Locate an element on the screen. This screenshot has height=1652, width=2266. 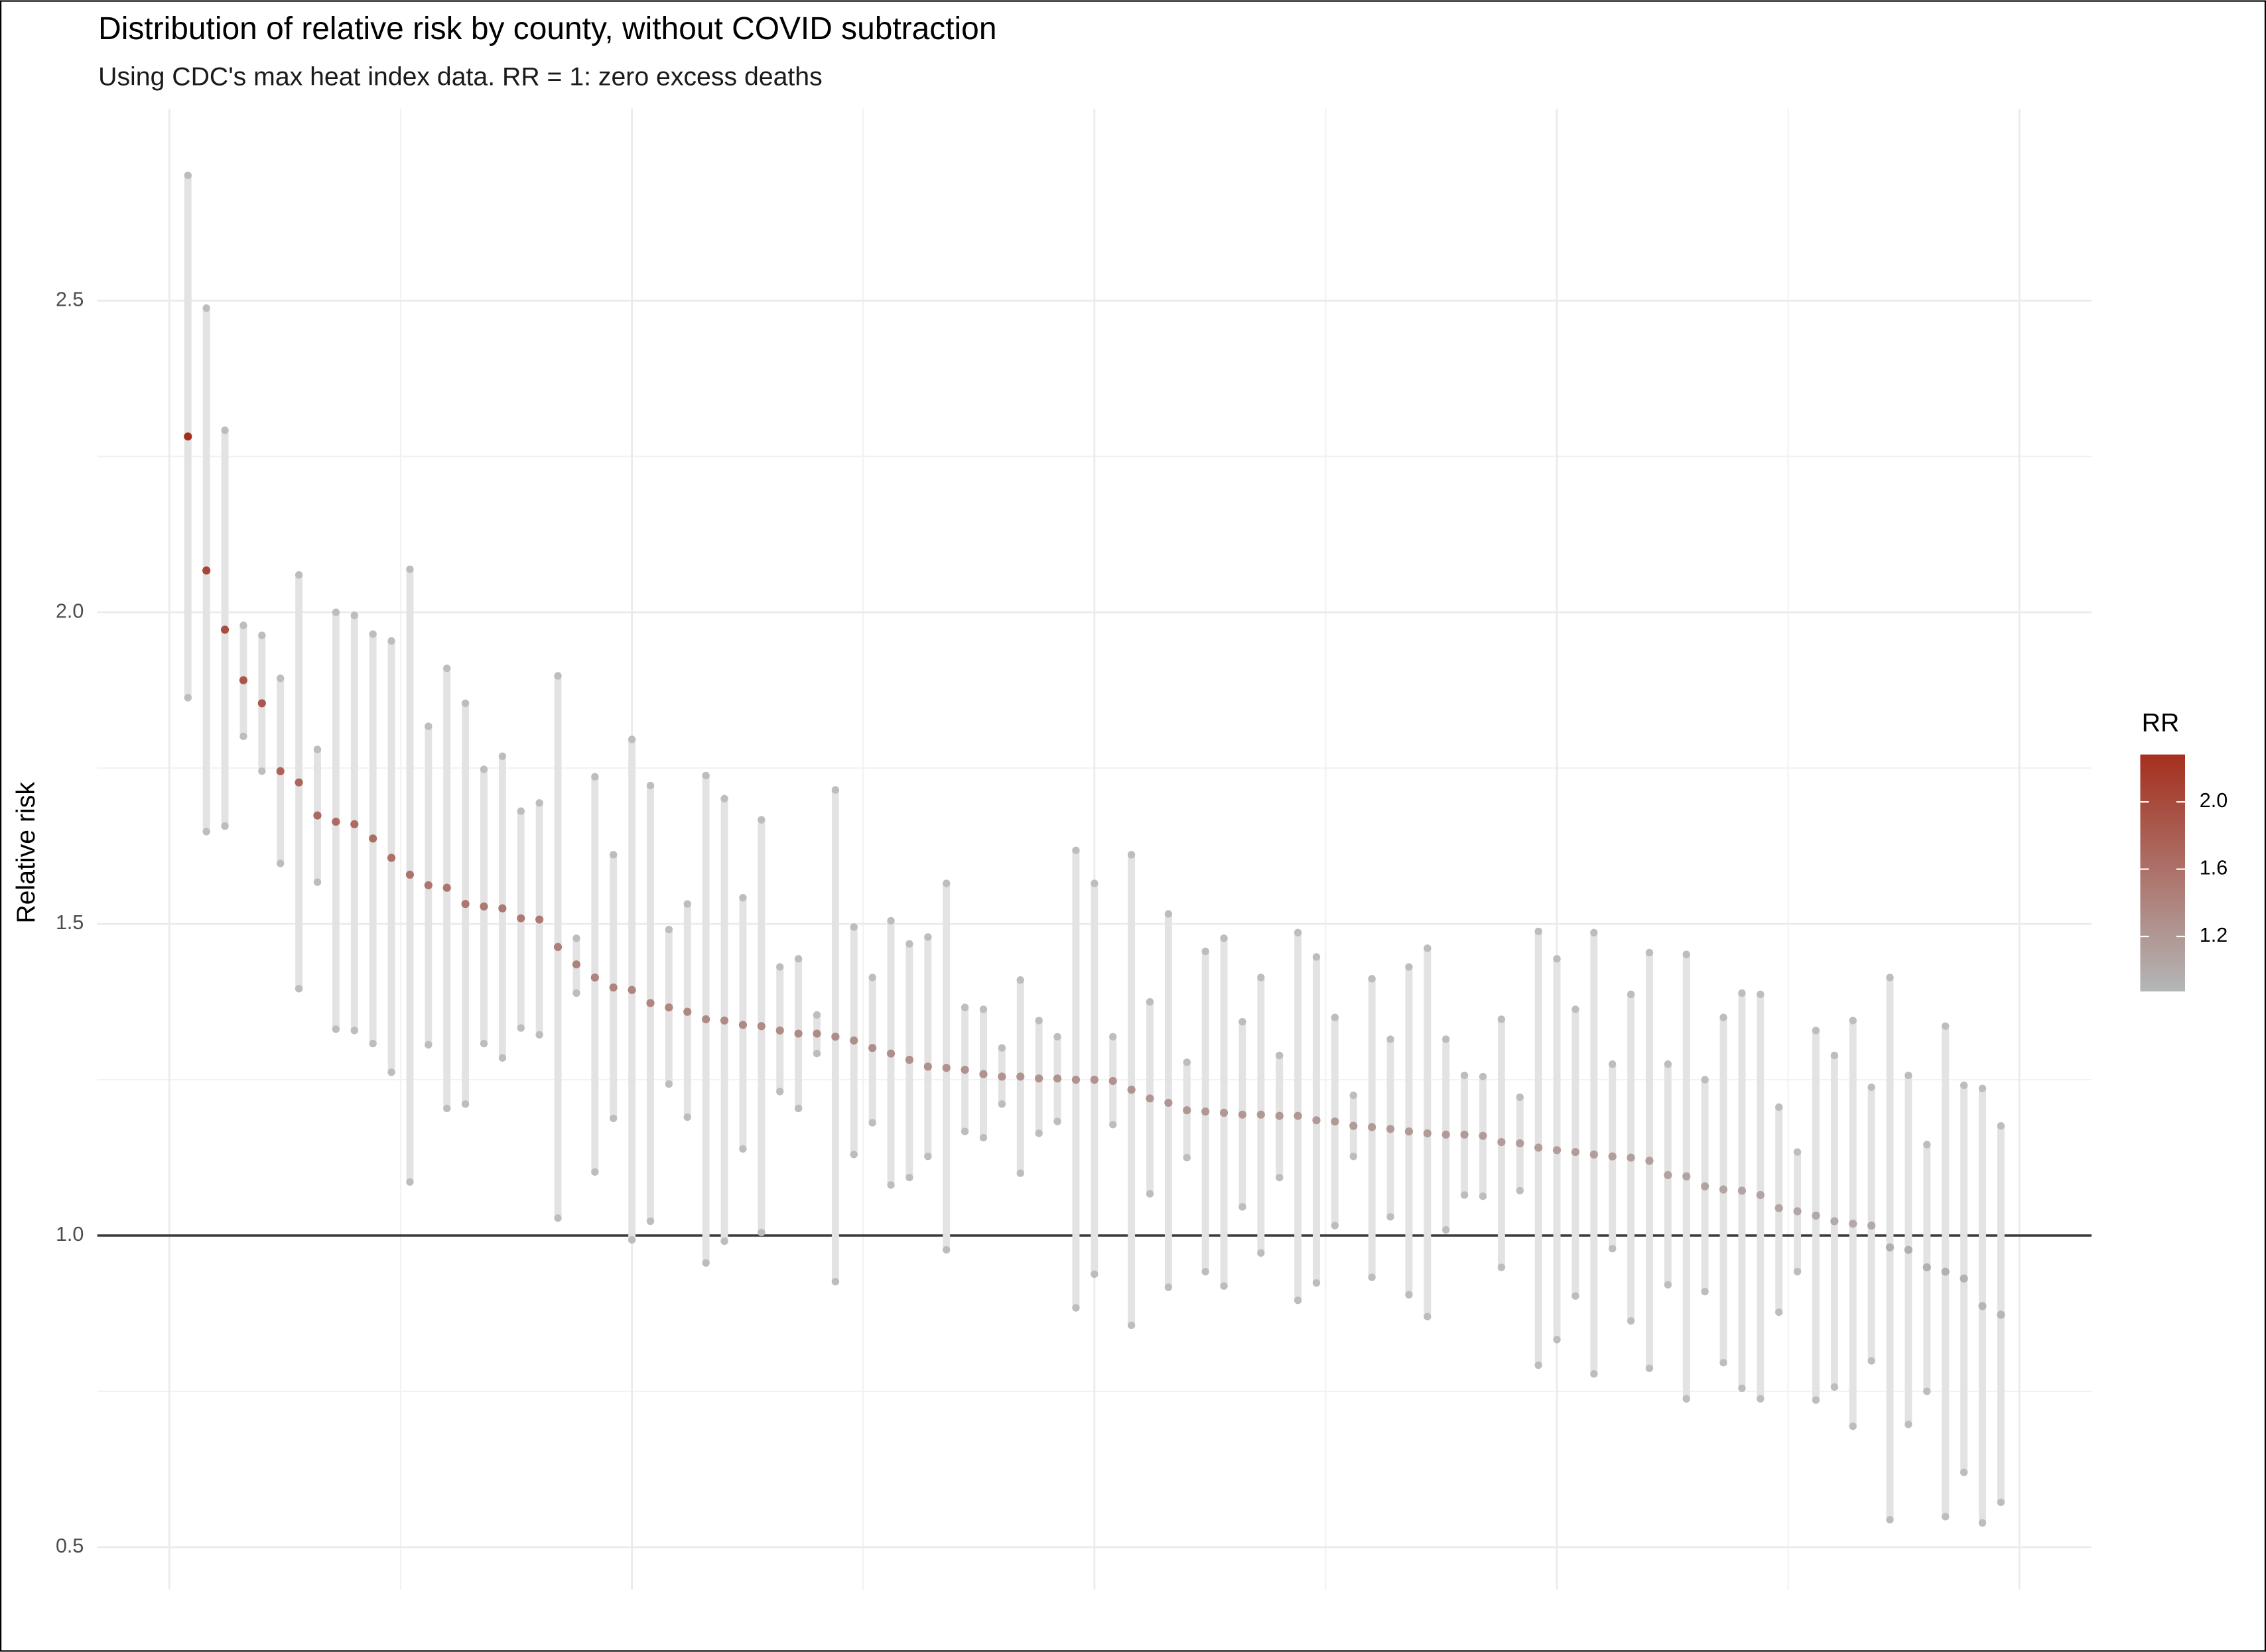
colorbar is located at coordinates (2163, 872).